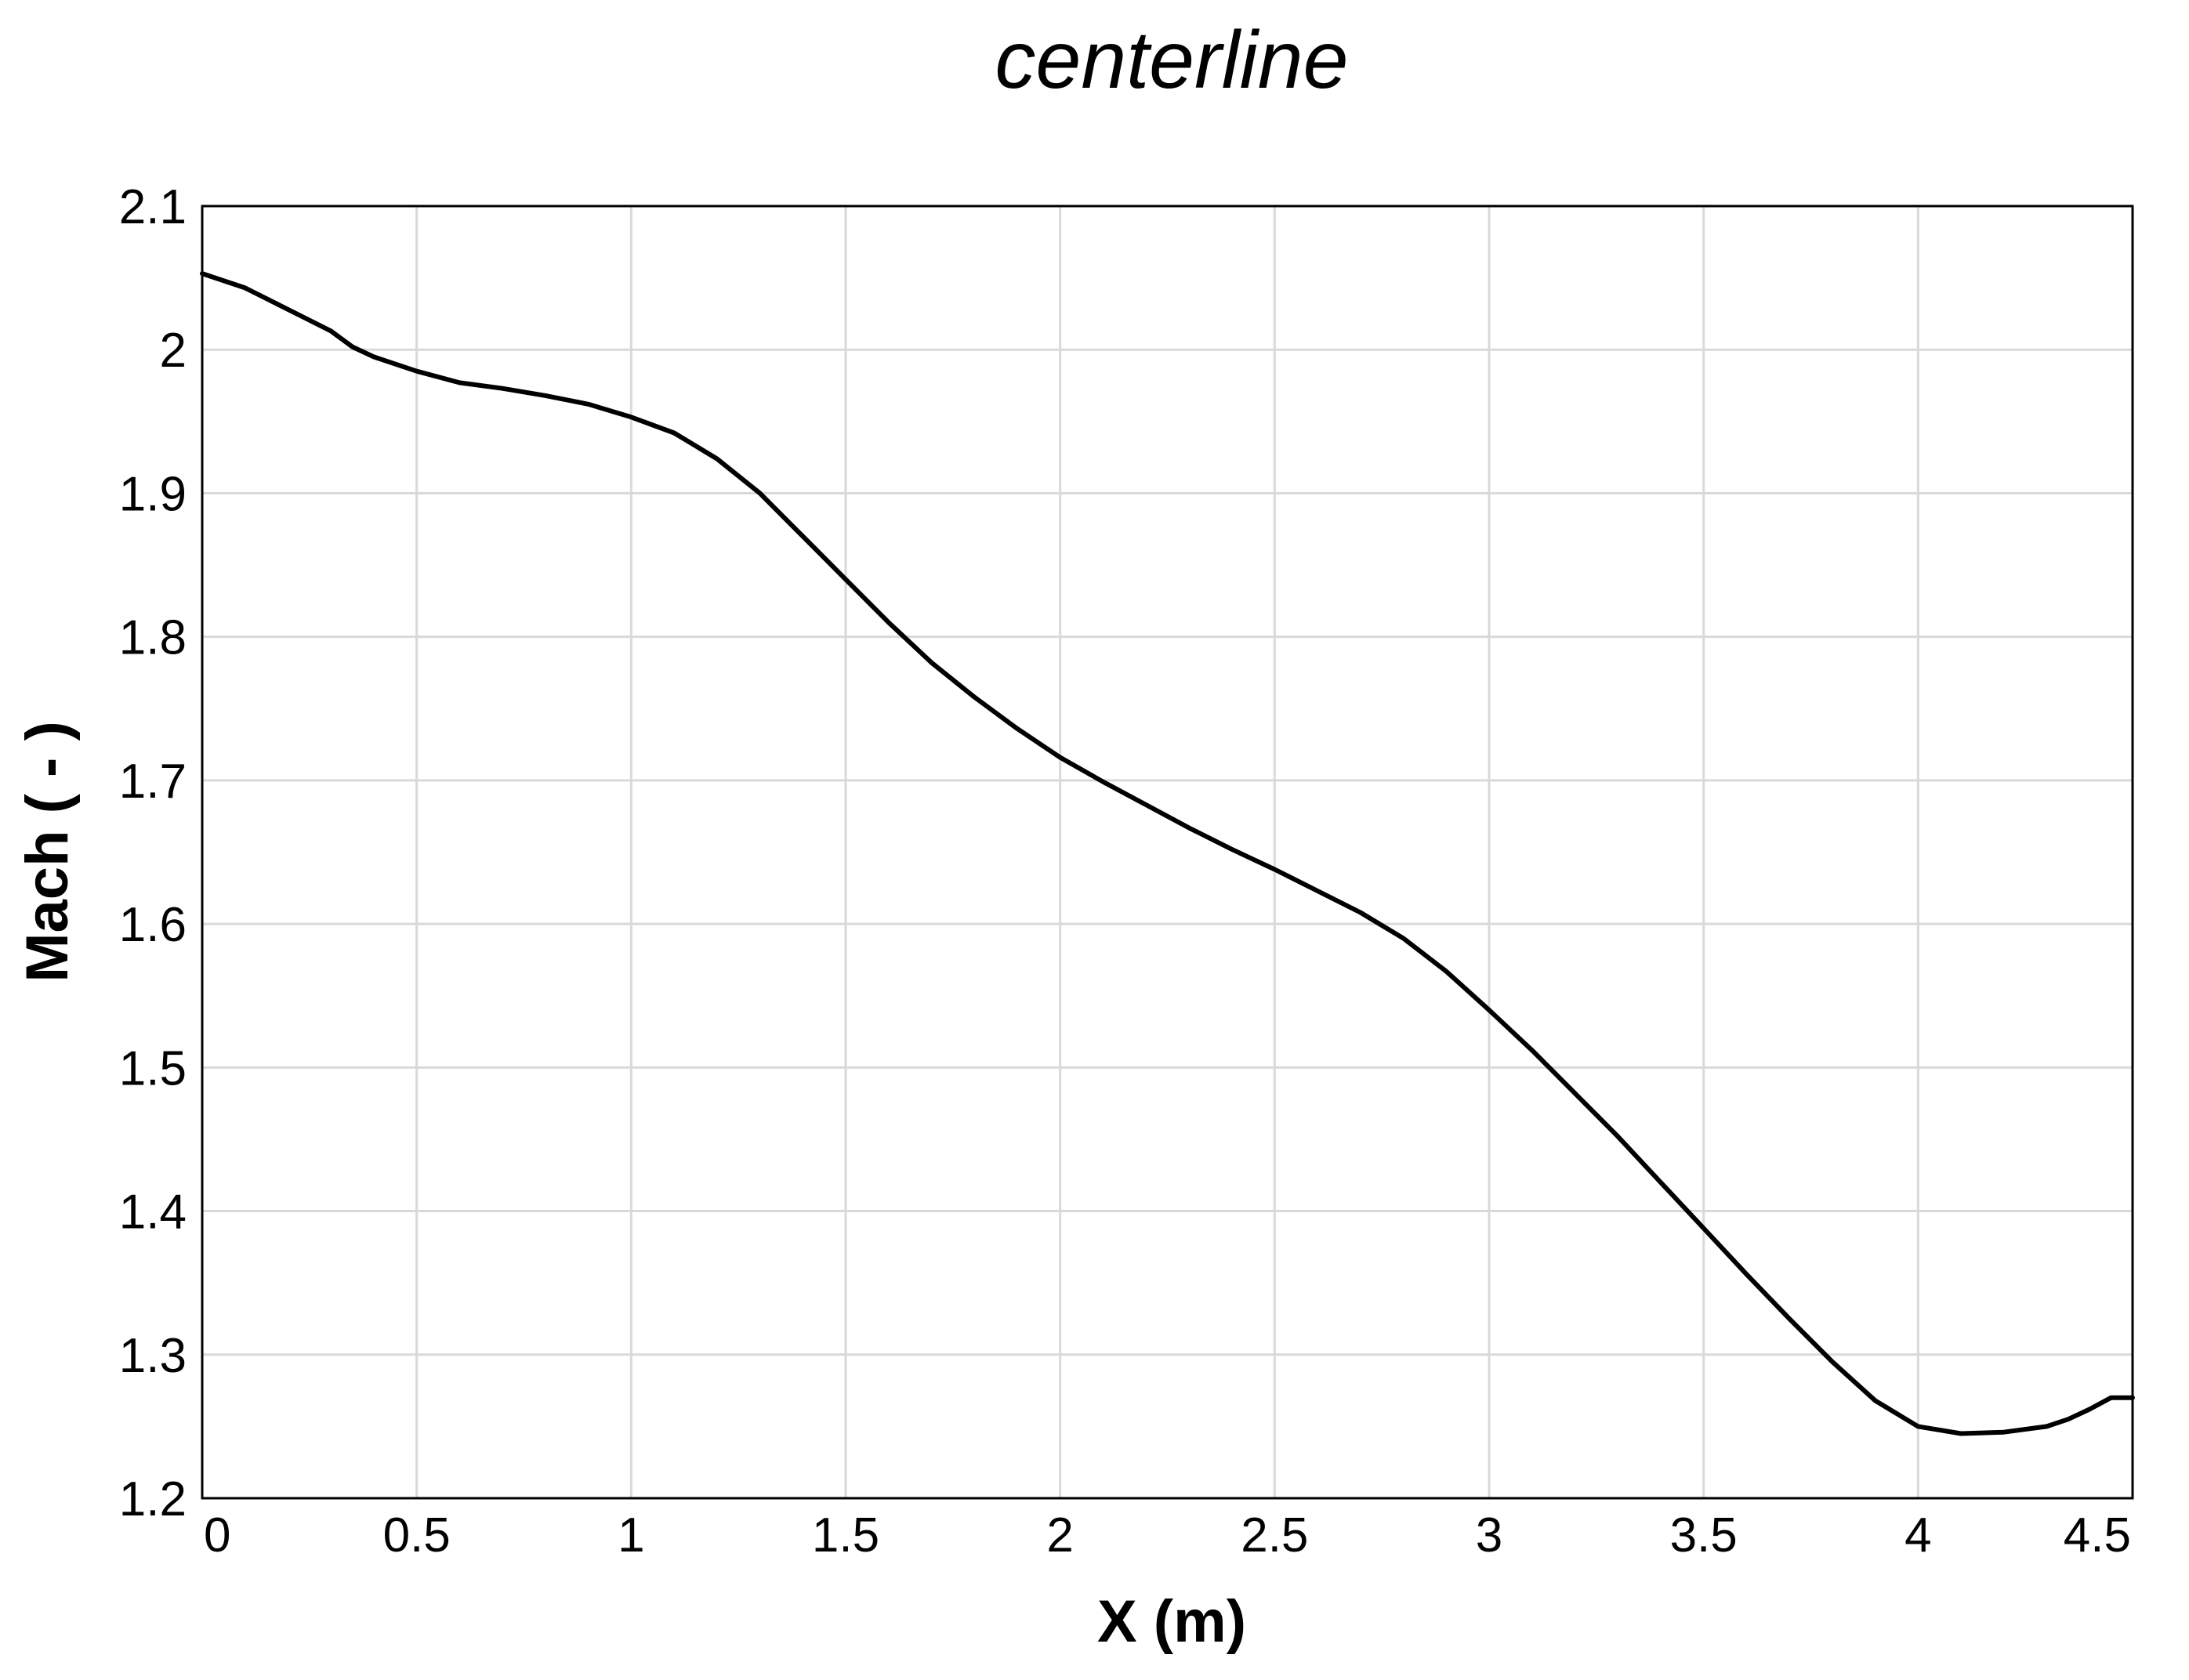 This screenshot has height=1680, width=2189. What do you see at coordinates (631, 1535) in the screenshot?
I see `x-tick-label: 1` at bounding box center [631, 1535].